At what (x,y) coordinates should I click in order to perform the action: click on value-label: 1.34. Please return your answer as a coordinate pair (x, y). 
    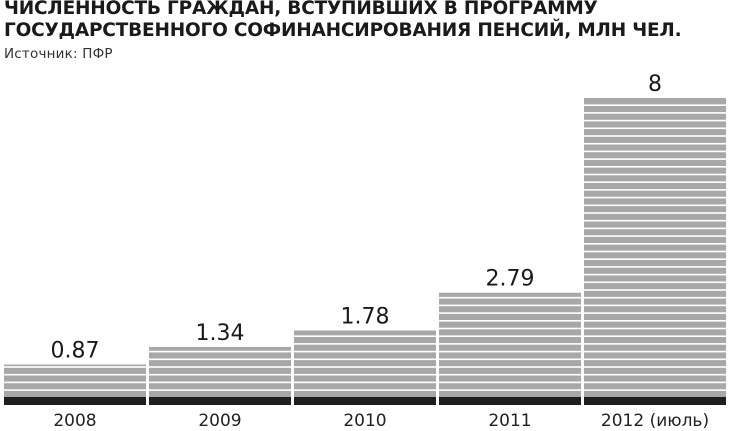
    Looking at the image, I should click on (220, 333).